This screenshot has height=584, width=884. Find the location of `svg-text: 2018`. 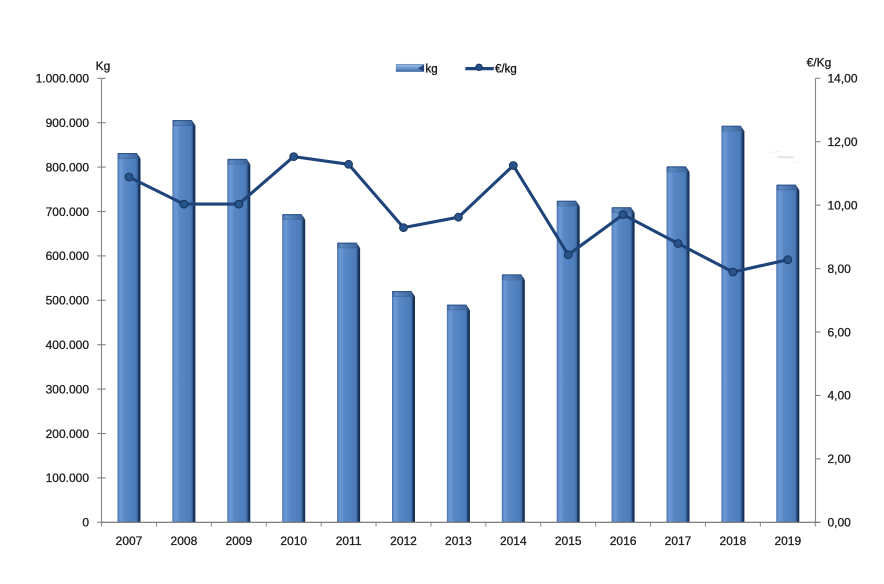

svg-text: 2018 is located at coordinates (733, 541).